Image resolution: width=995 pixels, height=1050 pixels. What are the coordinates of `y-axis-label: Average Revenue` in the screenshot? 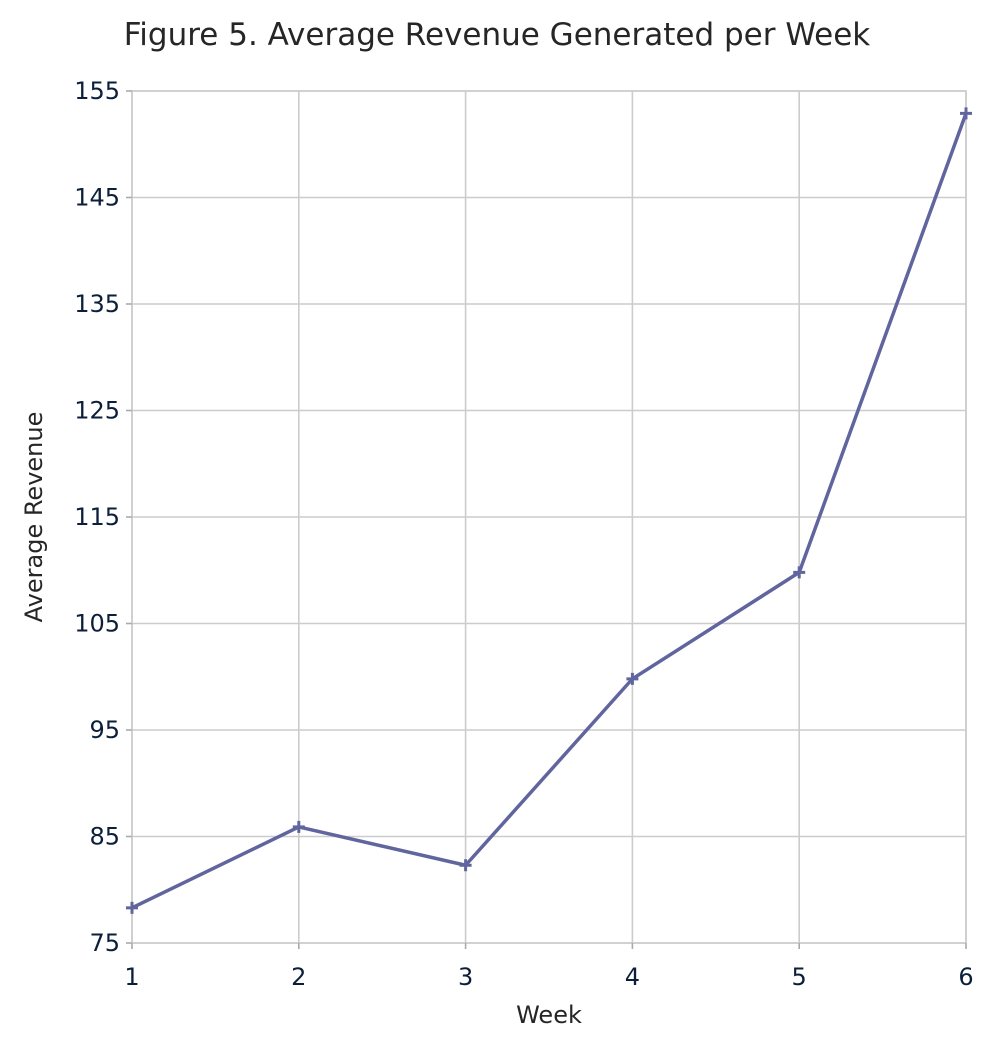 It's located at (34, 517).